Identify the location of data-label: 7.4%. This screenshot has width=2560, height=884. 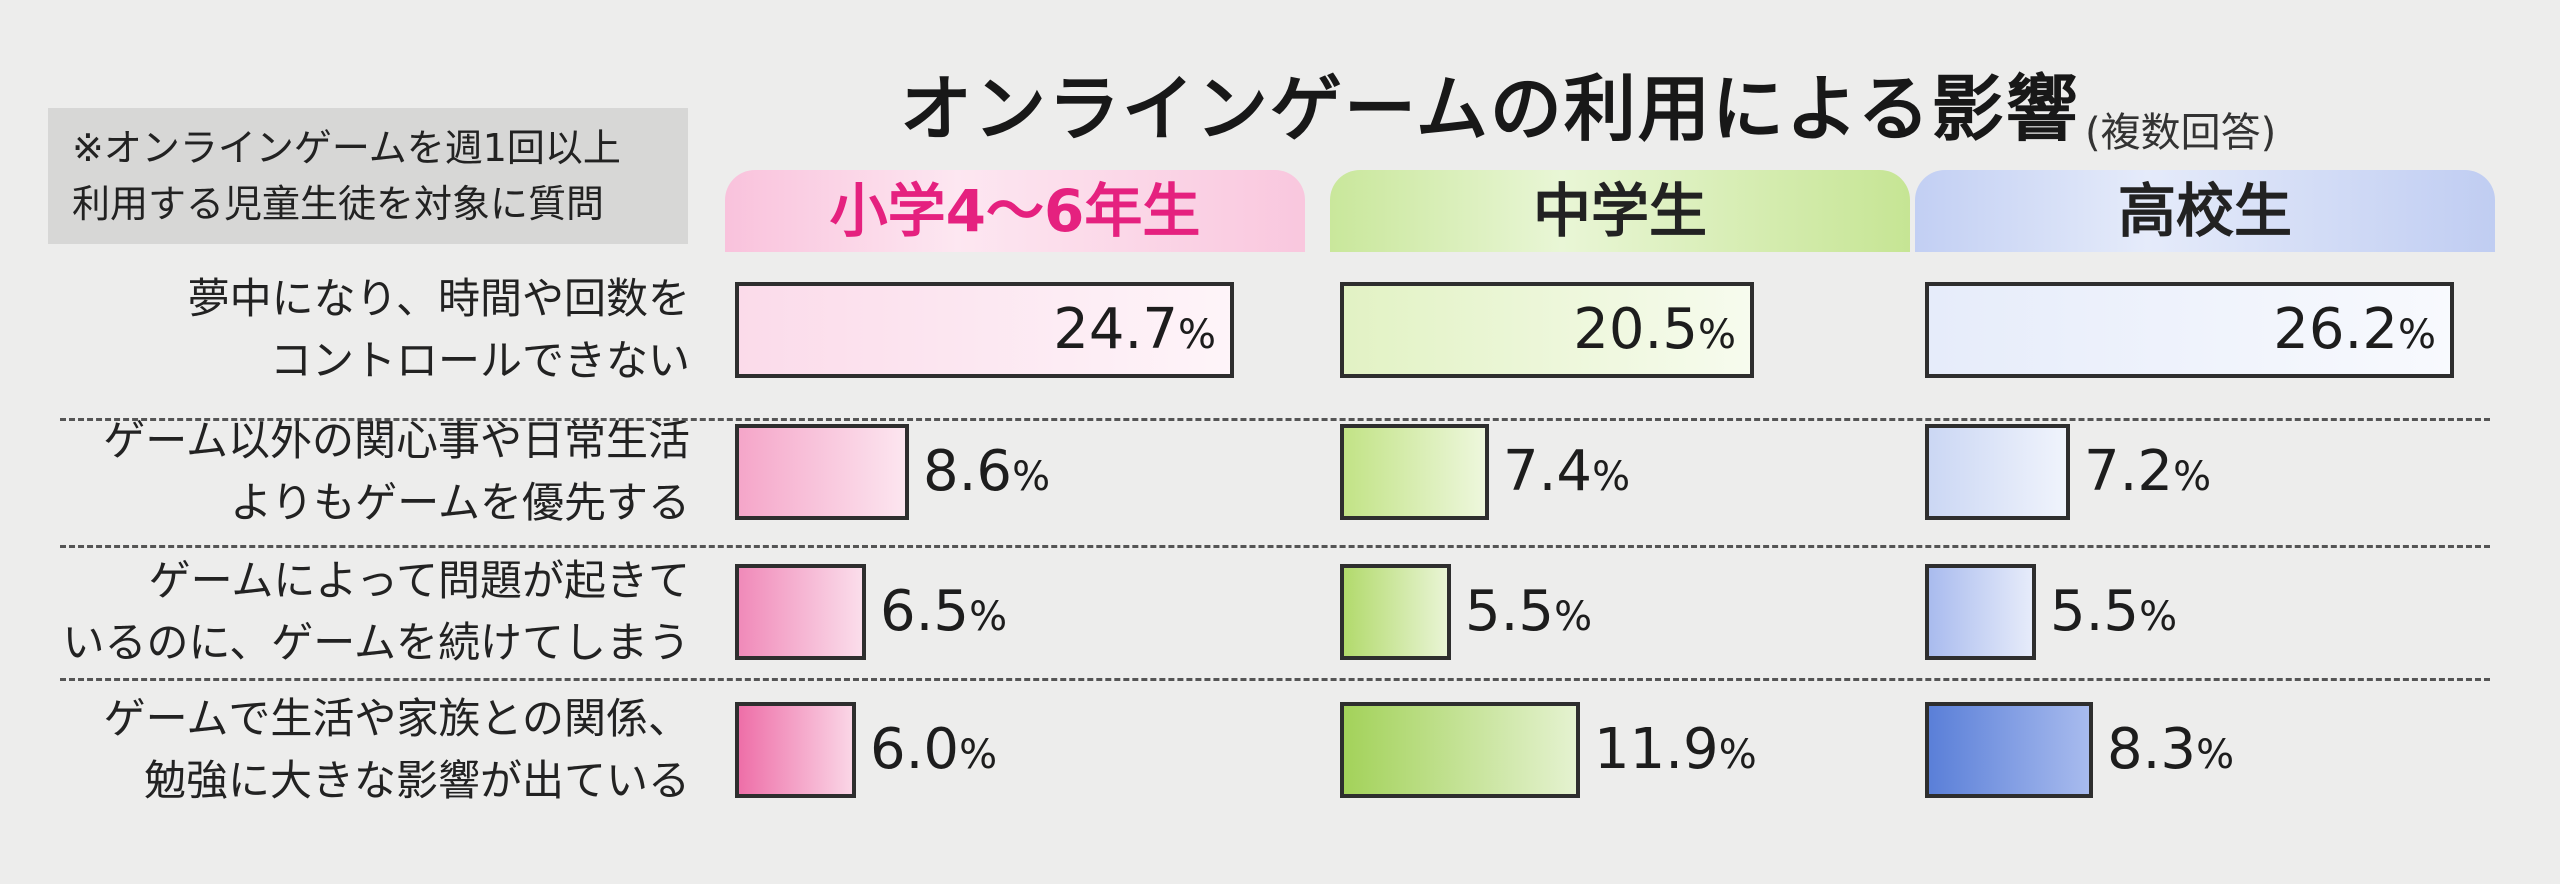
(1566, 472).